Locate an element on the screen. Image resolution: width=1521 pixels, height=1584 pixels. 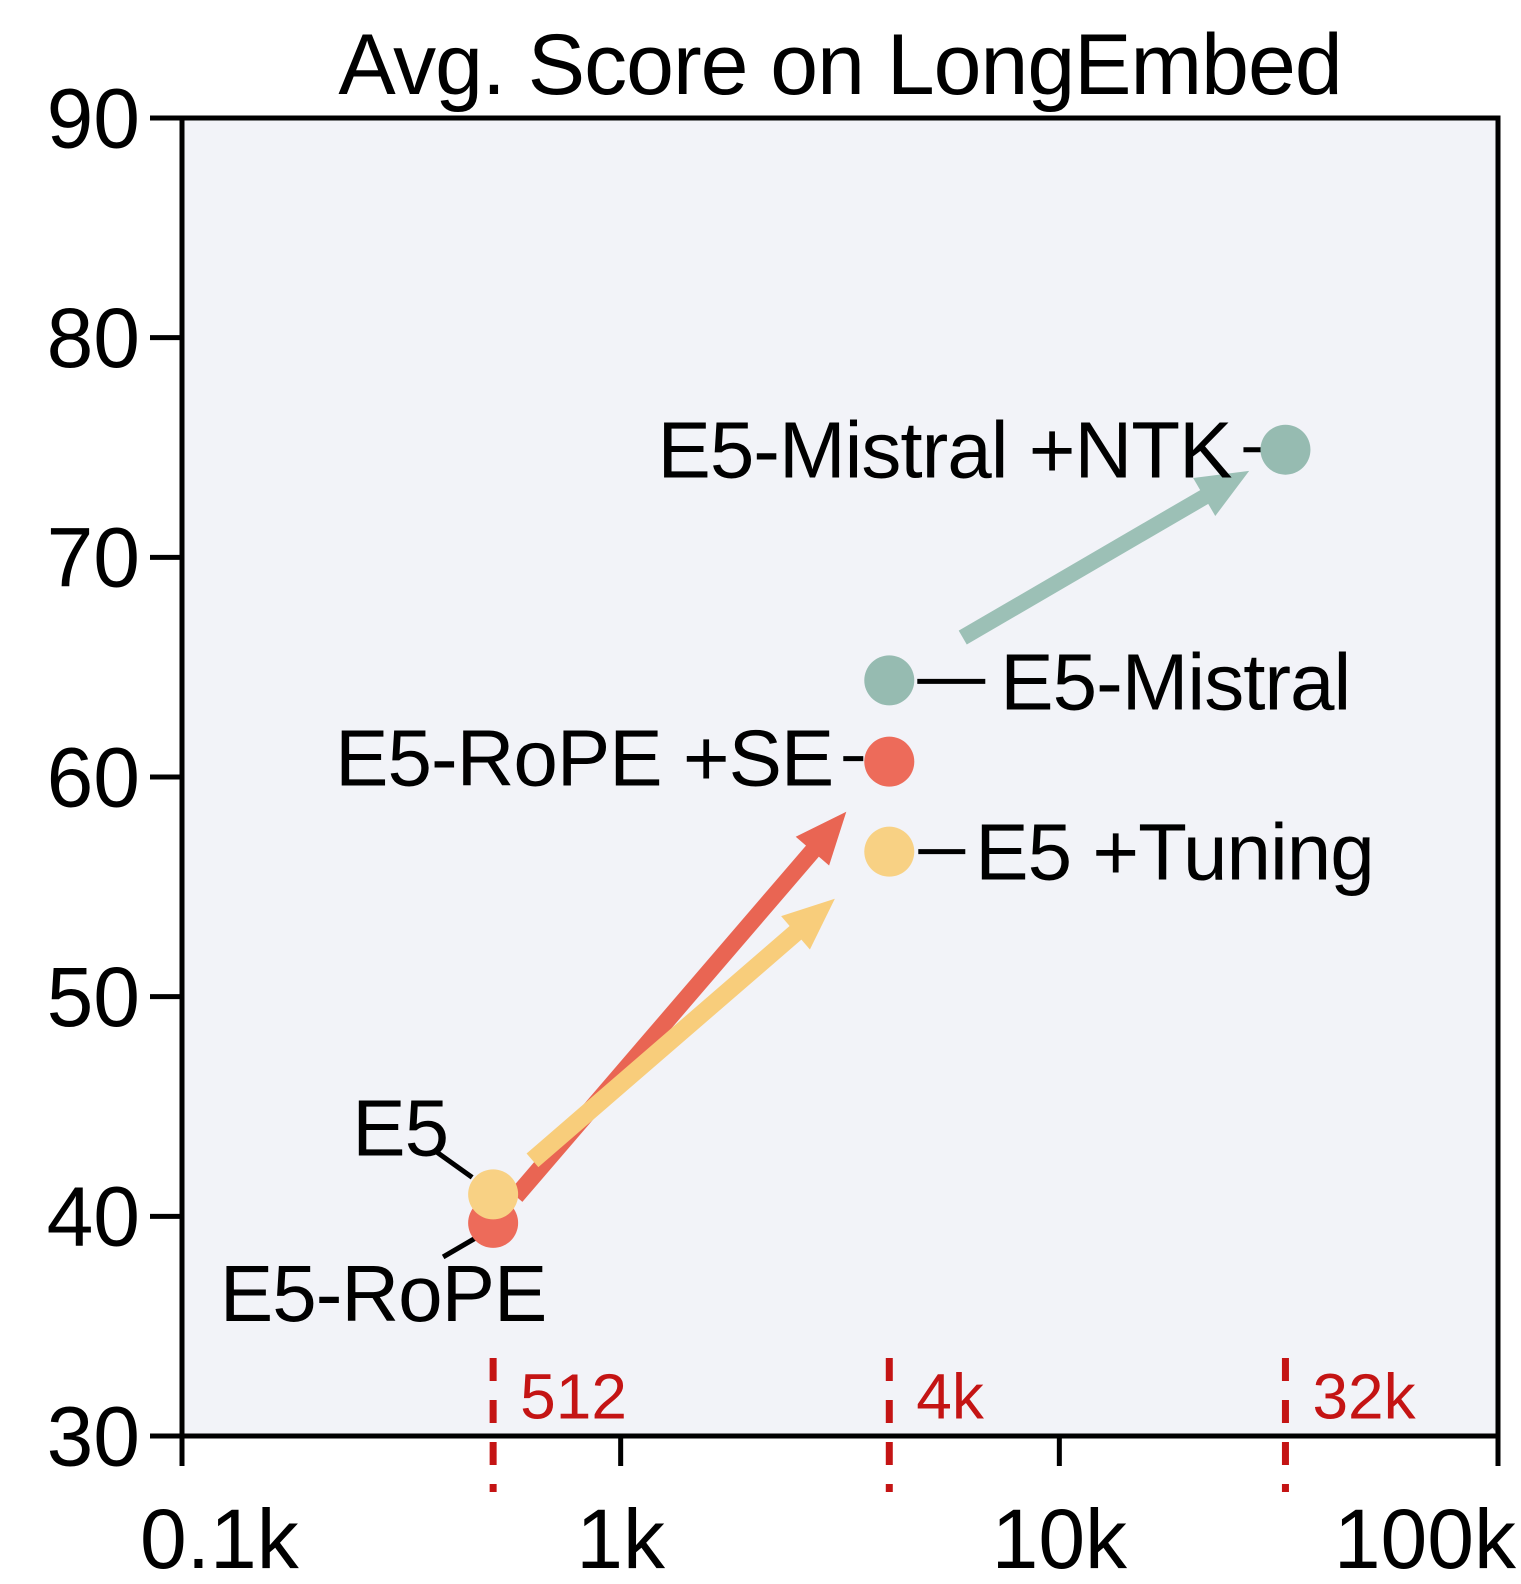
arrow-shaft-teal is located at coordinates (1085, 566).